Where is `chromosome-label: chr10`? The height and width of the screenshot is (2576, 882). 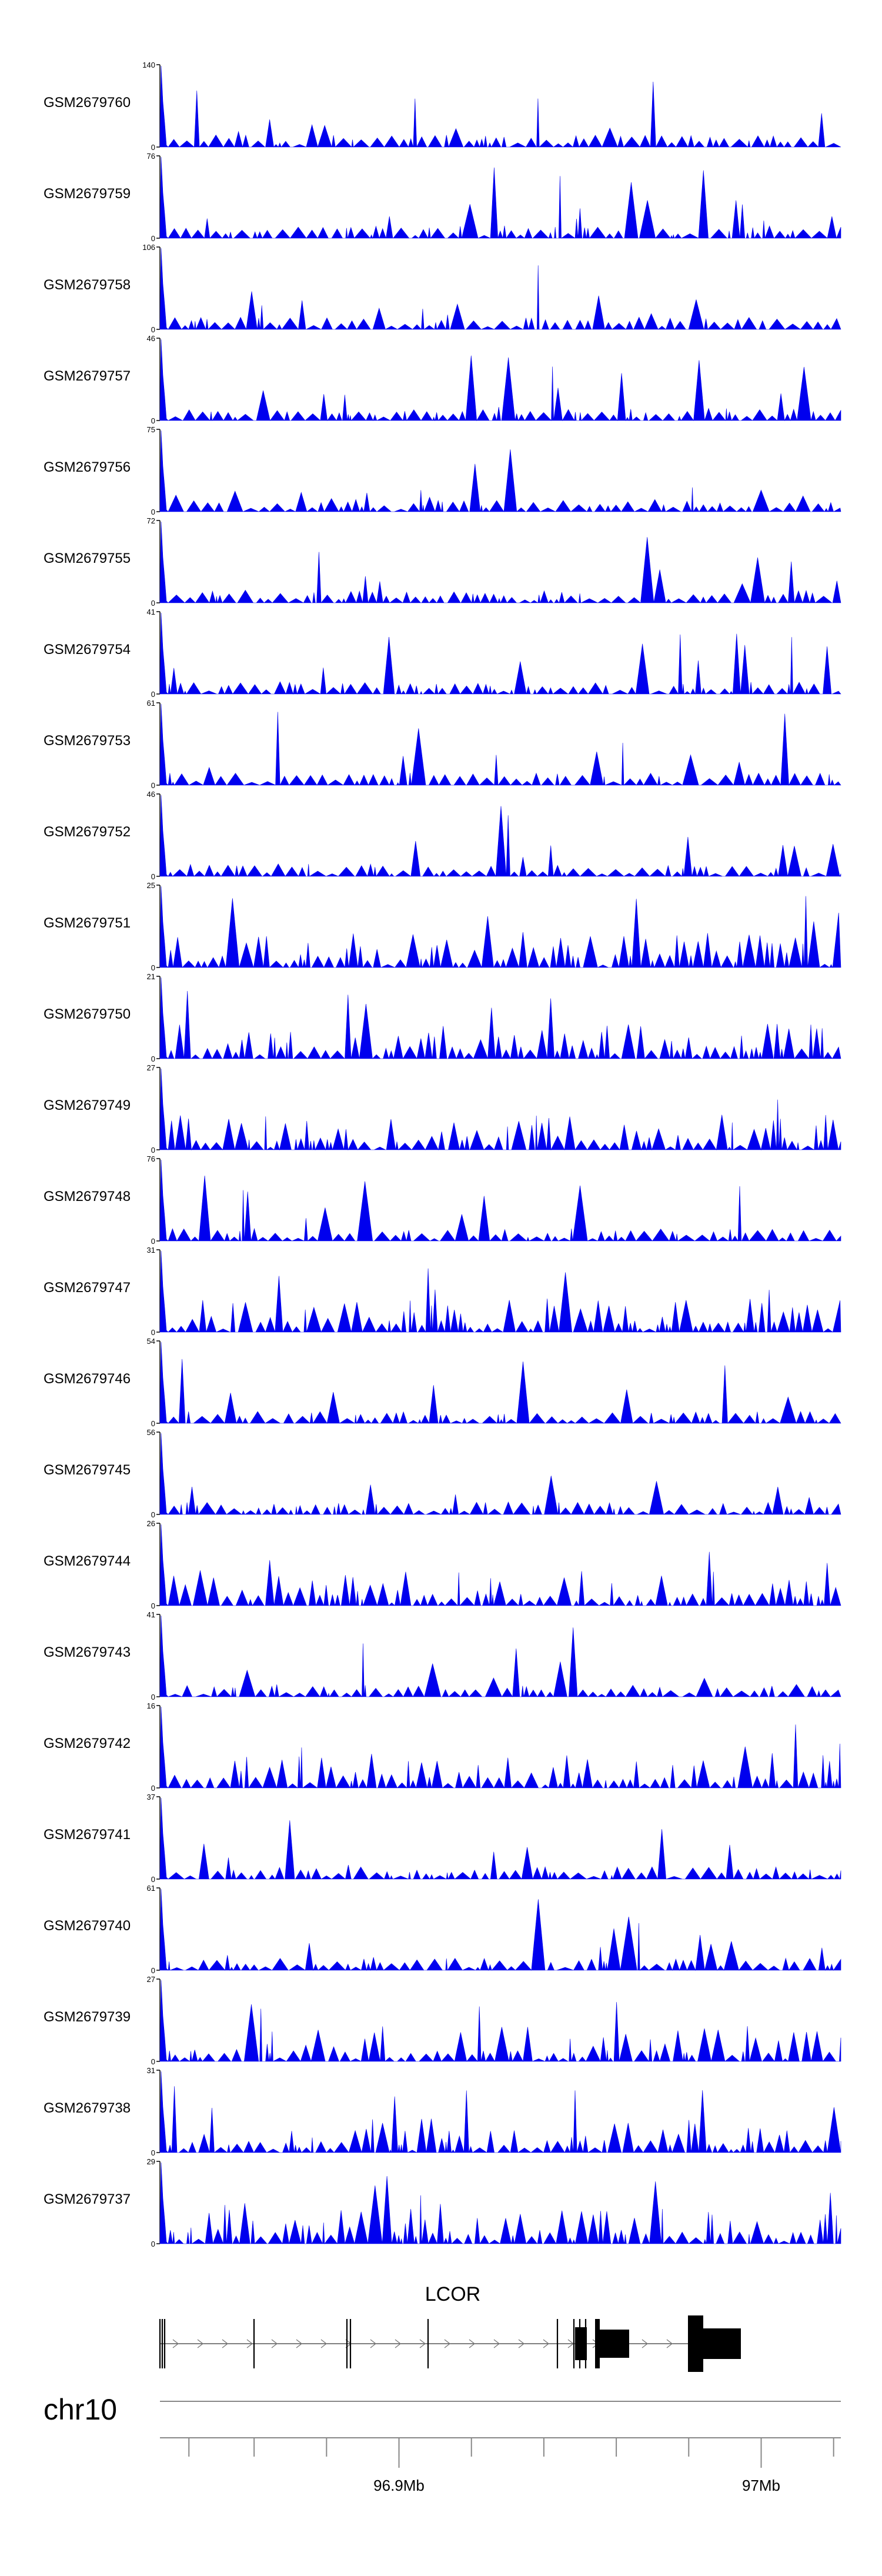 chromosome-label: chr10 is located at coordinates (80, 2409).